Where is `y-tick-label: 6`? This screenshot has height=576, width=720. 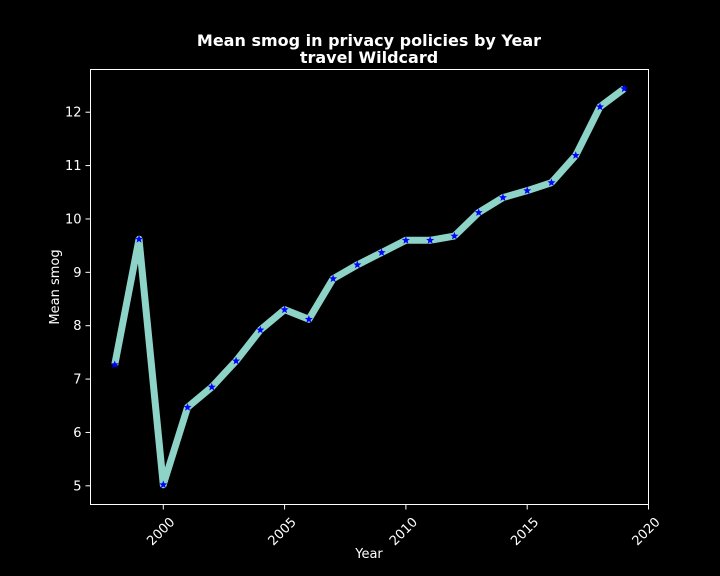 y-tick-label: 6 is located at coordinates (77, 433).